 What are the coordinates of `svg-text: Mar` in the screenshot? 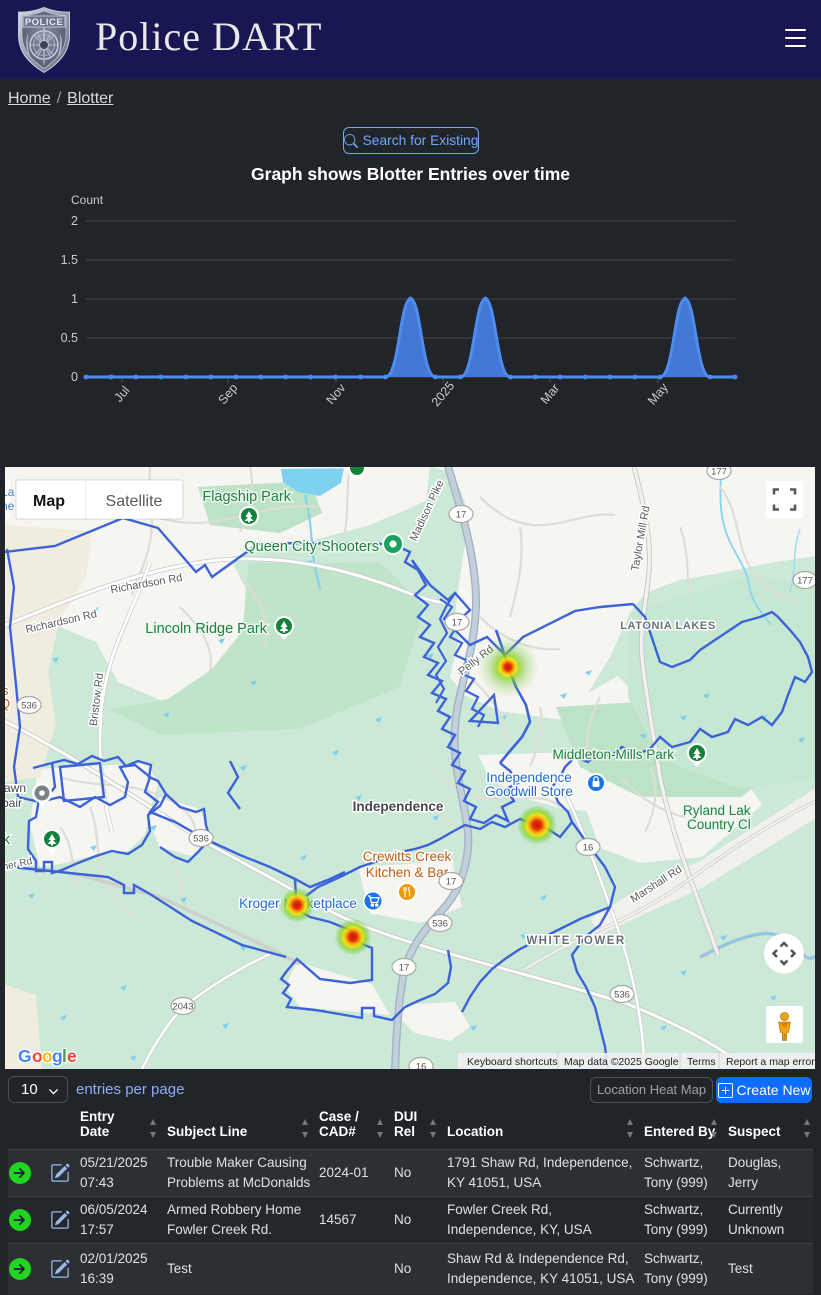 It's located at (550, 393).